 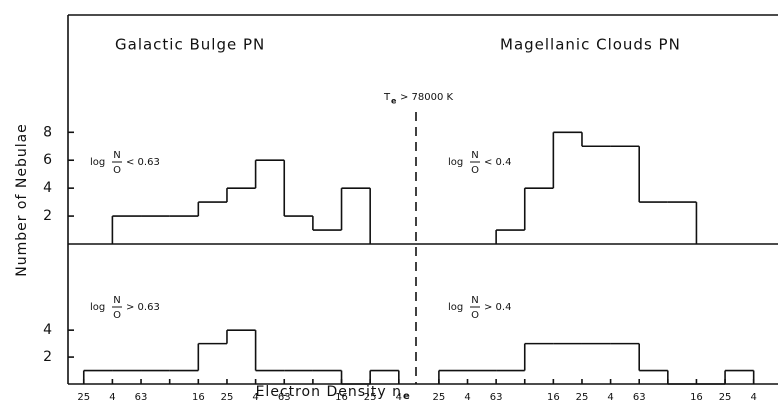 What do you see at coordinates (143, 307) in the screenshot?
I see `note-cond: > 0.63` at bounding box center [143, 307].